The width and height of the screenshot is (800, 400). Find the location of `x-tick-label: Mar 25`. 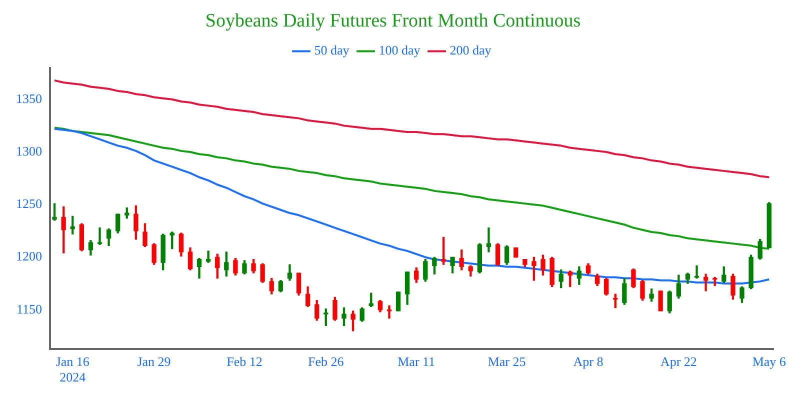

x-tick-label: Mar 25 is located at coordinates (507, 362).